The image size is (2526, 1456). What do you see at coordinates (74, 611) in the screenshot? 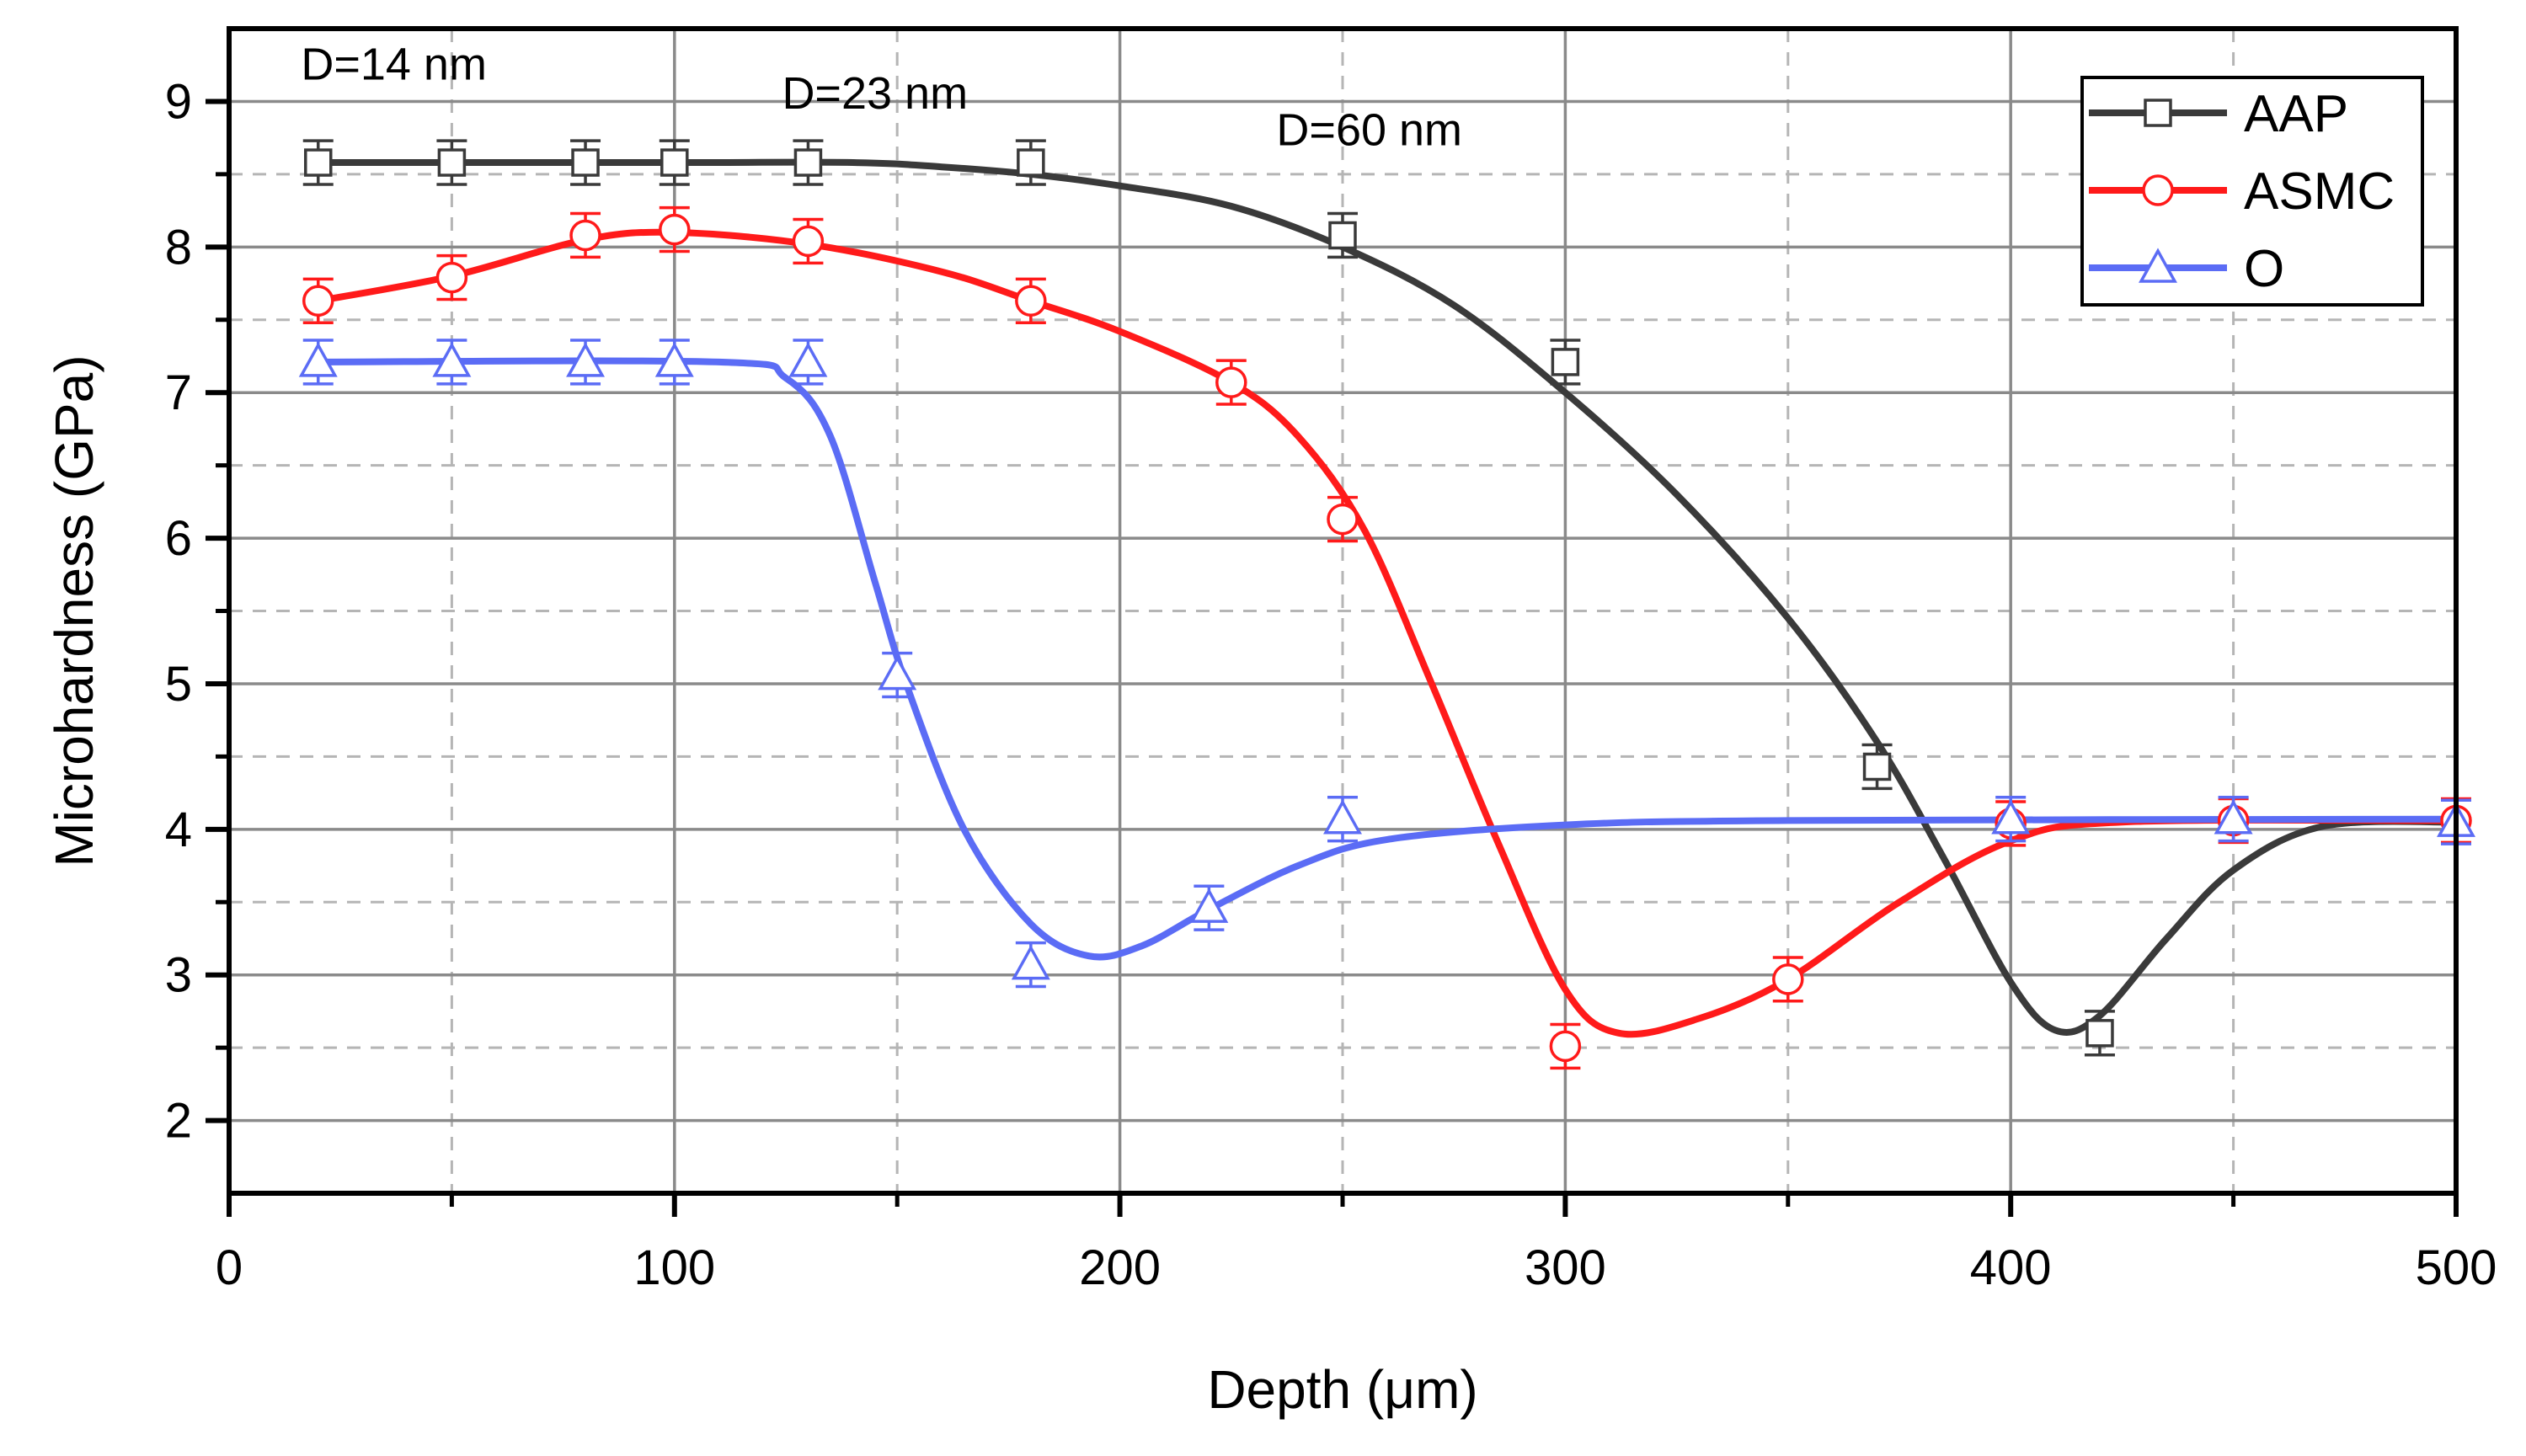
I see `y-axis-title: Microhardness (GPa)` at bounding box center [74, 611].